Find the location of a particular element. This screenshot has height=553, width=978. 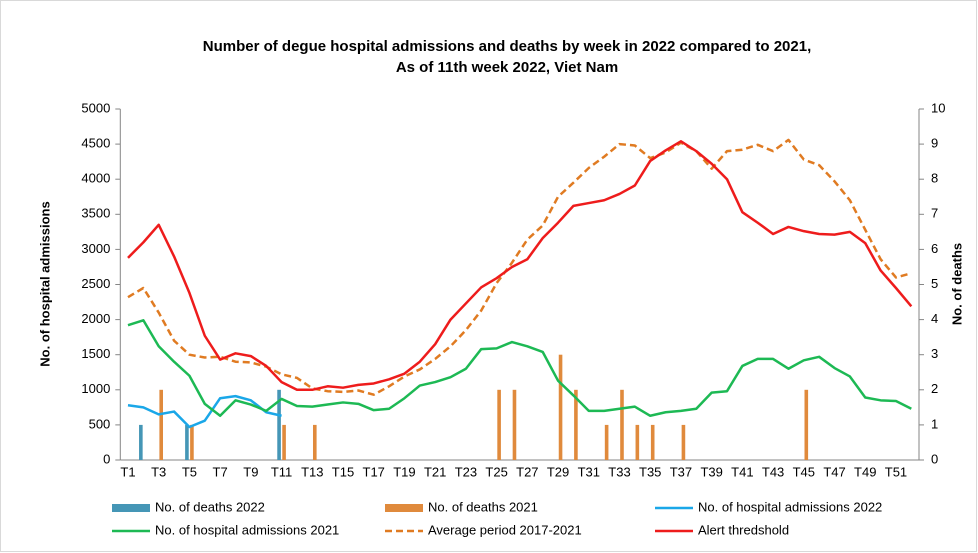

x-tick-label: T51 is located at coordinates (896, 471).